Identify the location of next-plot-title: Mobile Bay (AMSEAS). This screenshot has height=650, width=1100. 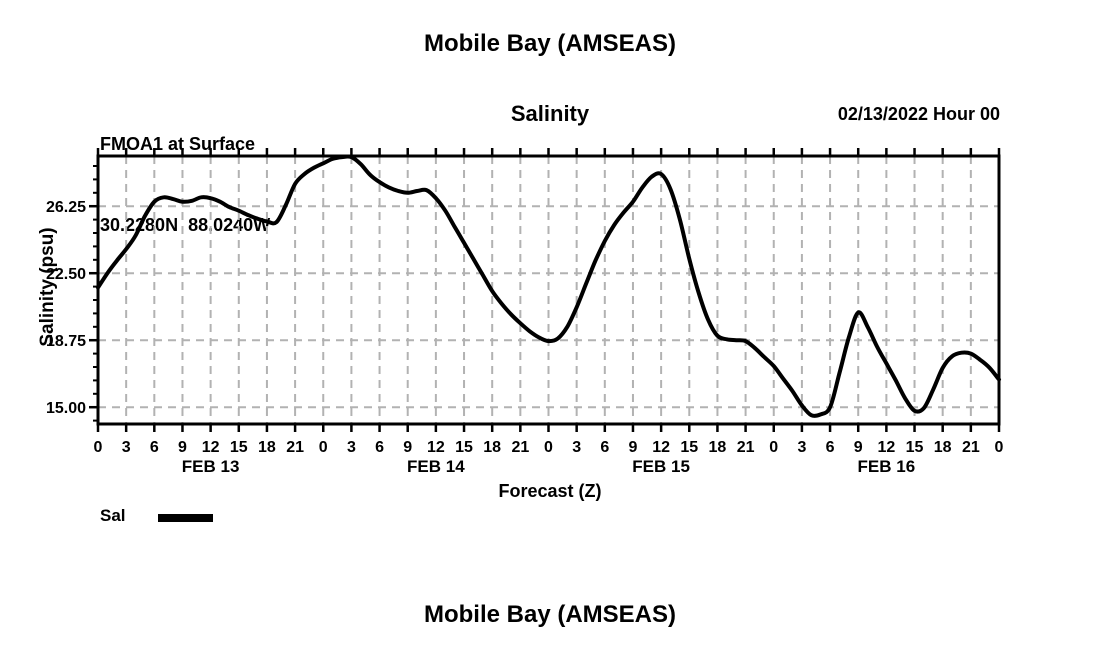
(550, 614).